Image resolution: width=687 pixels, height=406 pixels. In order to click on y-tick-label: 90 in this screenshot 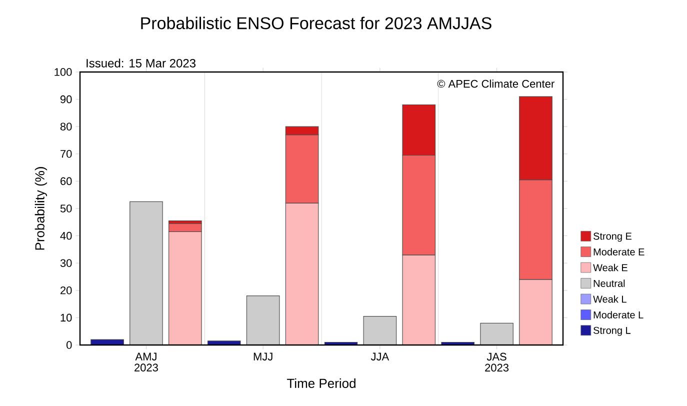, I will do `click(66, 99)`.